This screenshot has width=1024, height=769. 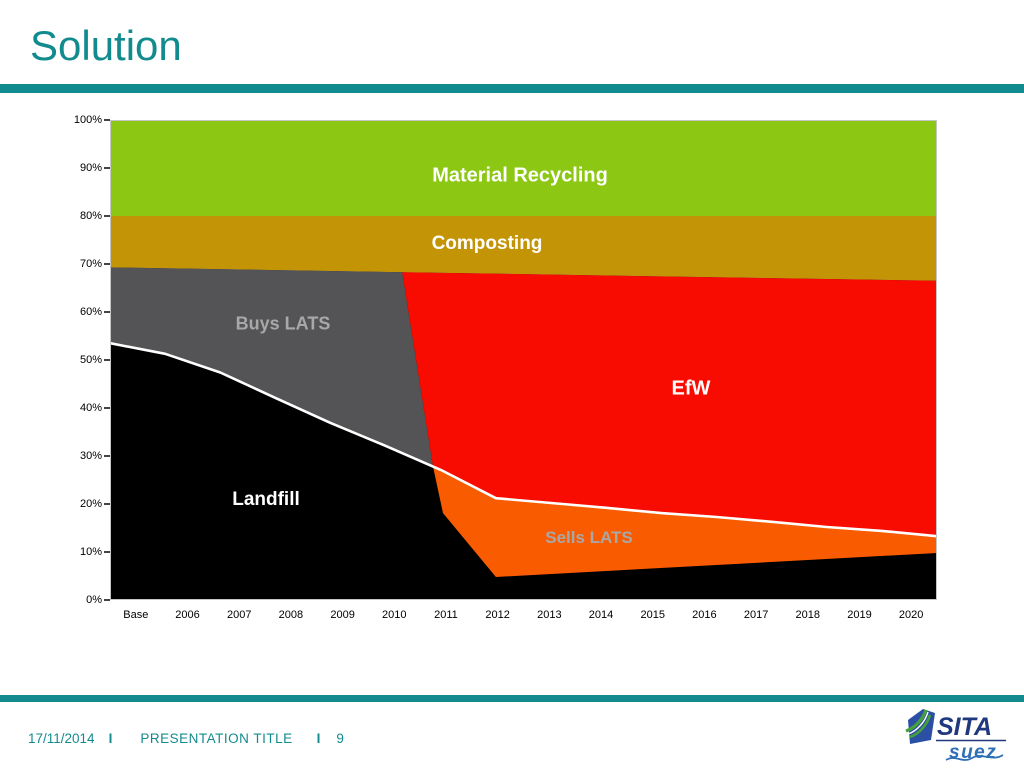 What do you see at coordinates (685, 522) in the screenshot?
I see `area-sells-lats` at bounding box center [685, 522].